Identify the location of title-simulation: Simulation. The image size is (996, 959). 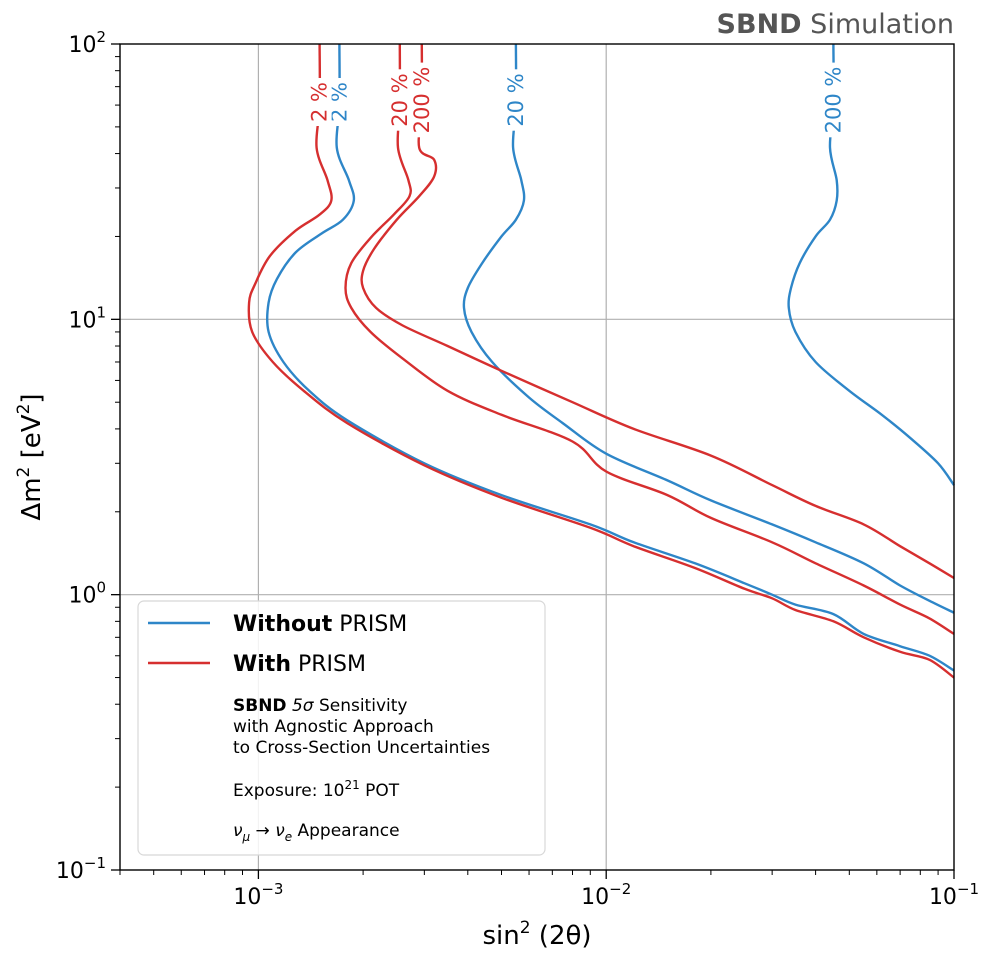
(878, 24).